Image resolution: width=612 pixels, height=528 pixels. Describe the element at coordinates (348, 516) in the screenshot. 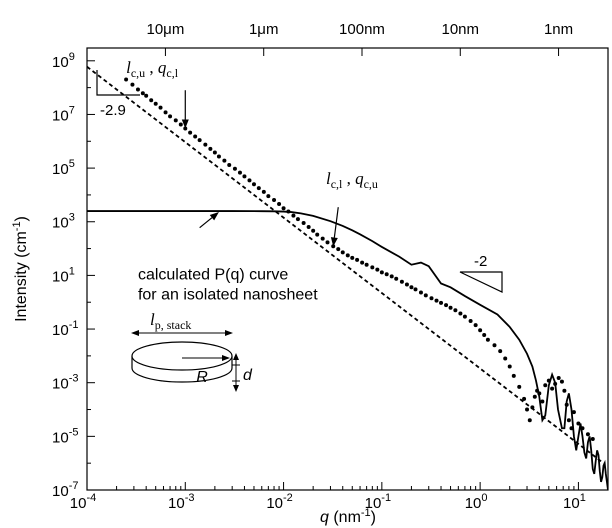

I see `x-axis-label: q (nm-1)` at that location.